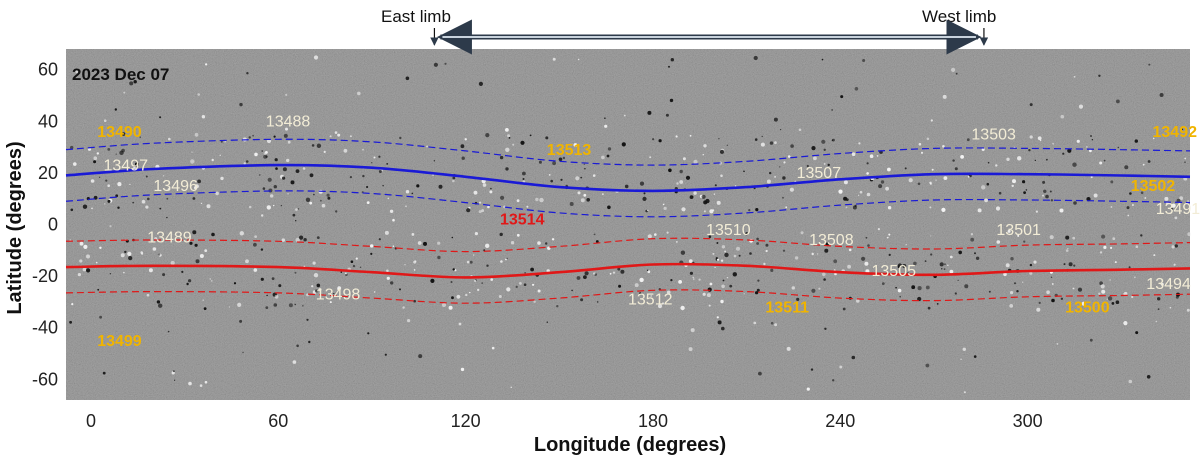 This screenshot has height=457, width=1200. What do you see at coordinates (1175, 132) in the screenshot?
I see `region-label-13492: 13492` at bounding box center [1175, 132].